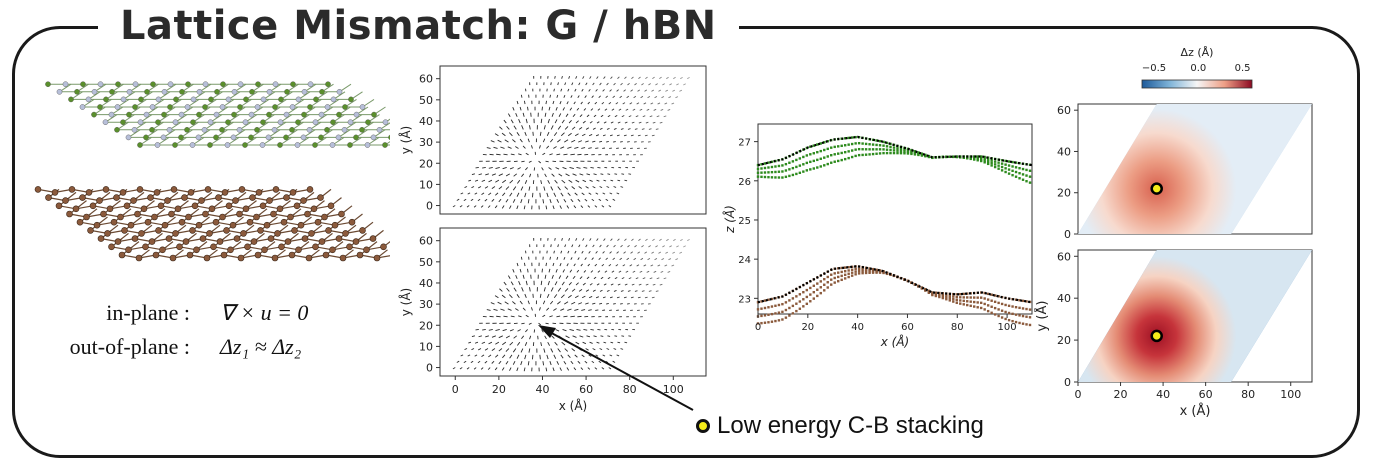  Describe the element at coordinates (261, 346) in the screenshot. I see `outofplane-expression: Δz₁ ≈ Δz₂` at that location.